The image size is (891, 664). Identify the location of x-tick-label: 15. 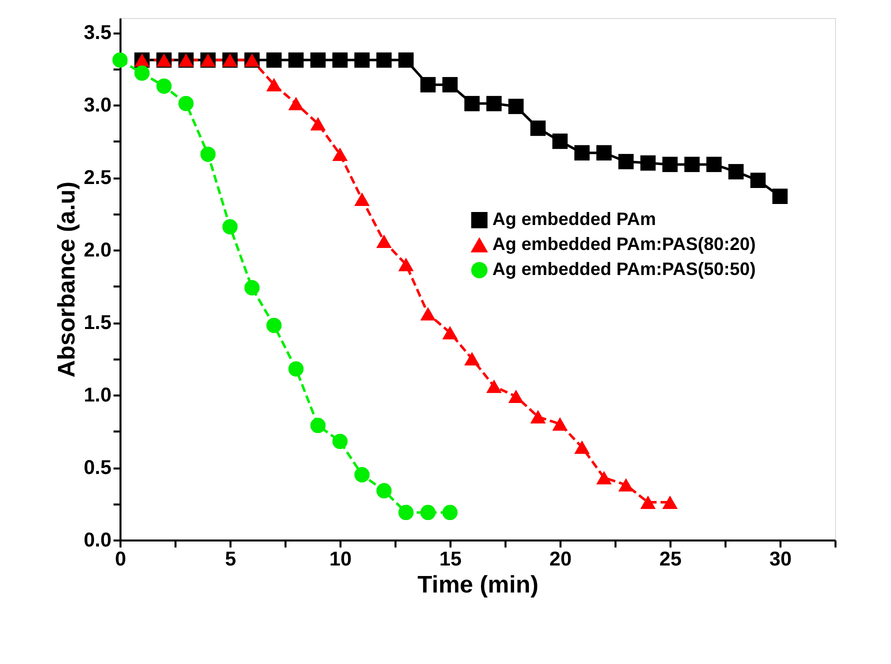
(450, 559).